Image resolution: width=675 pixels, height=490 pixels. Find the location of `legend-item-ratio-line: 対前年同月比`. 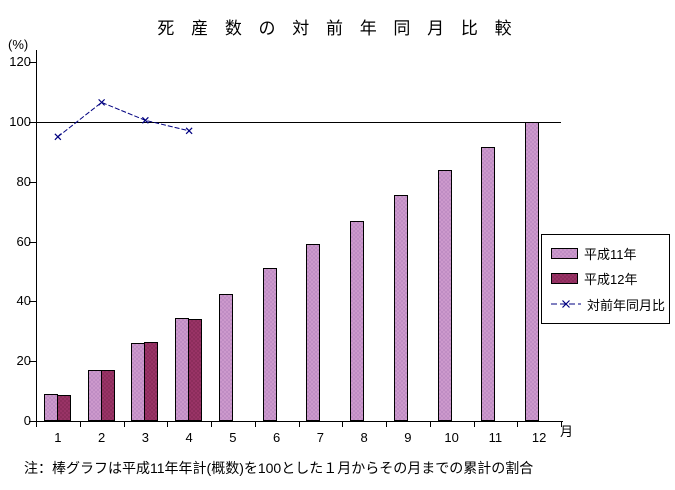

legend-item-ratio-line: 対前年同月比 is located at coordinates (610, 304).